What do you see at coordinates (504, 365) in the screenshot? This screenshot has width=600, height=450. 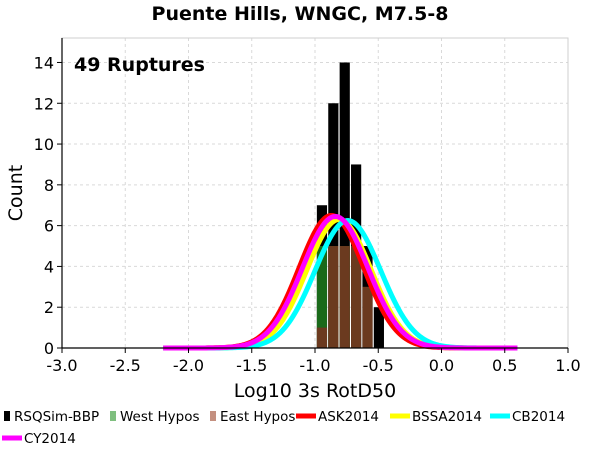 I see `x-tick-label: 0.5` at bounding box center [504, 365].